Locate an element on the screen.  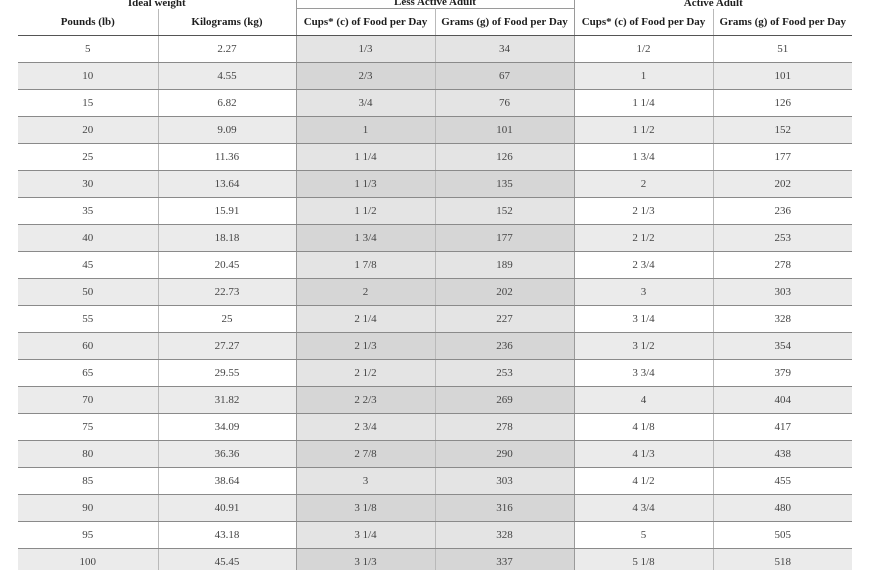
cell-kilograms: 31.82 is located at coordinates (227, 400).